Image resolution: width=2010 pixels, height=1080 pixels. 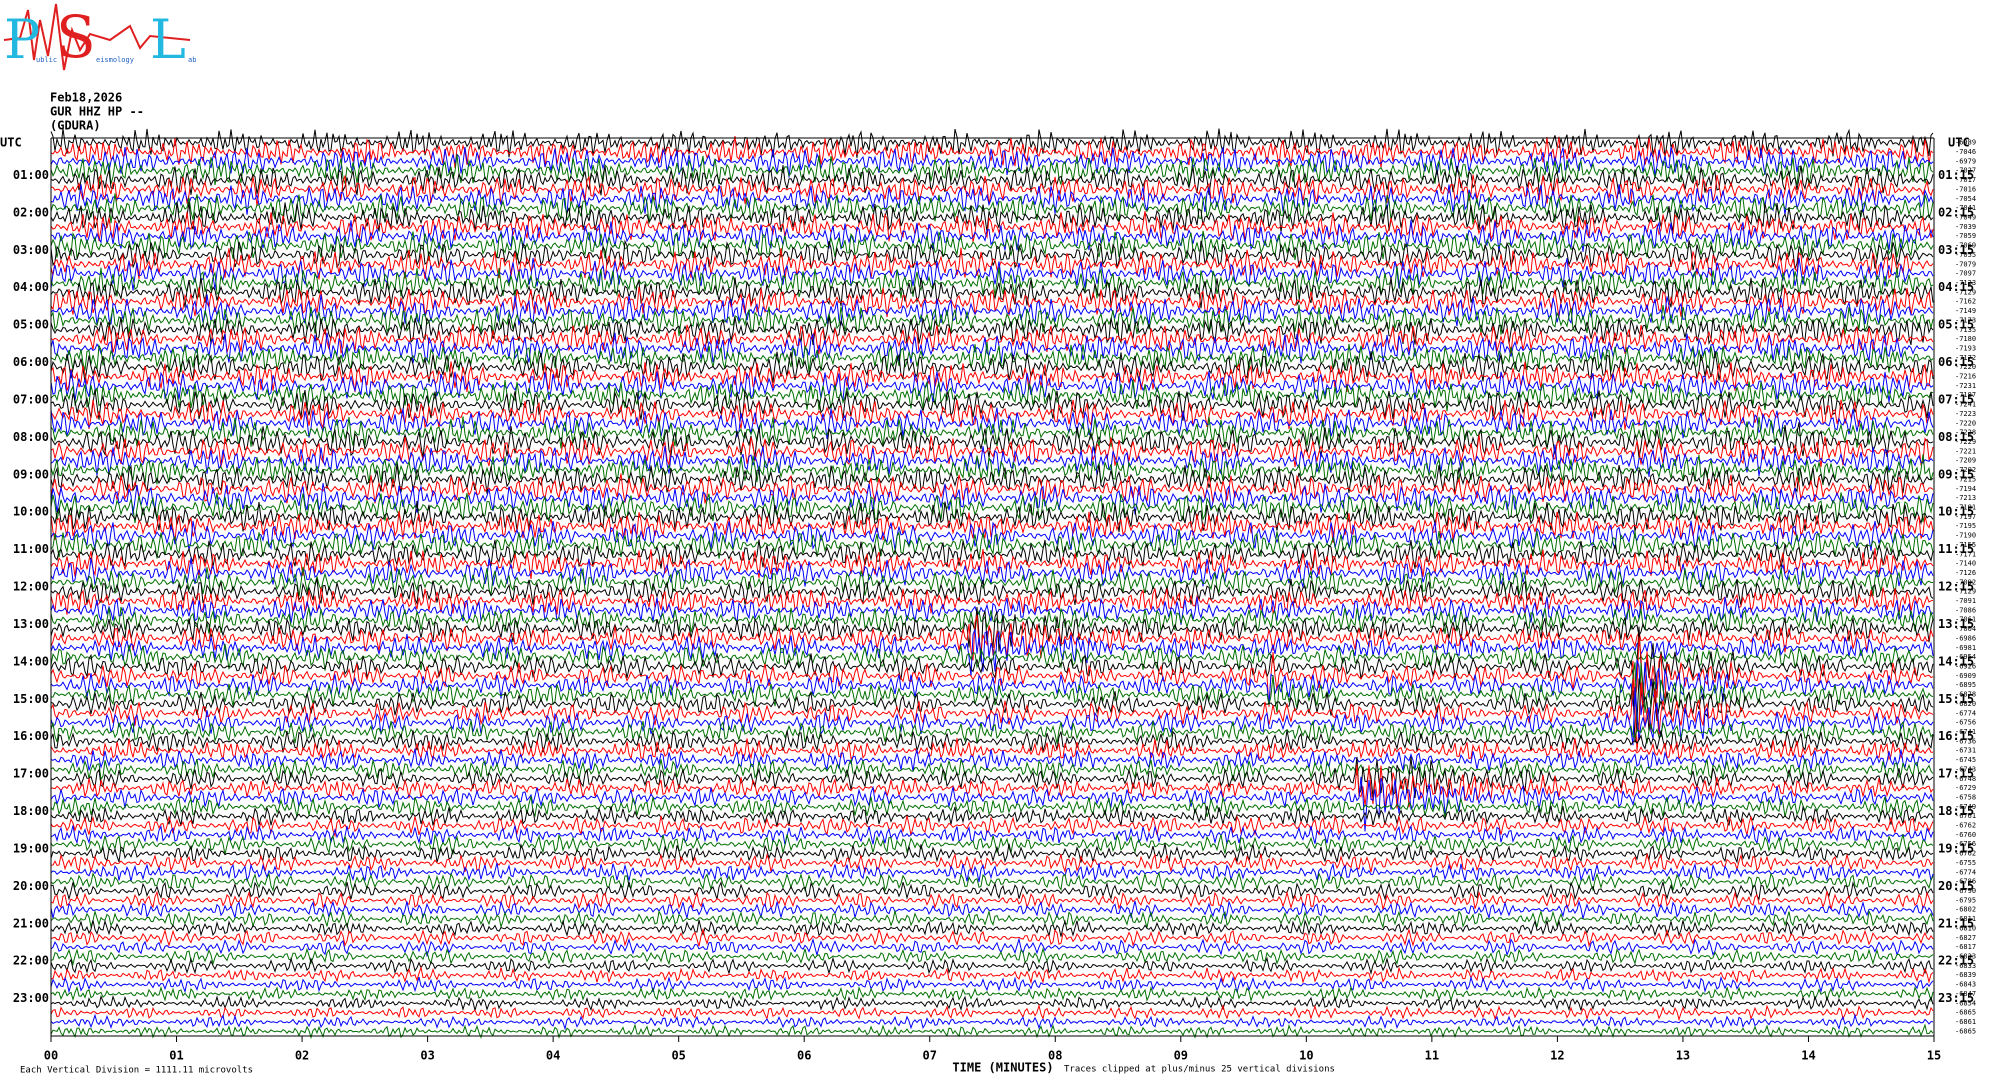 I want to click on hour-label: 07:00, so click(x=31, y=399).